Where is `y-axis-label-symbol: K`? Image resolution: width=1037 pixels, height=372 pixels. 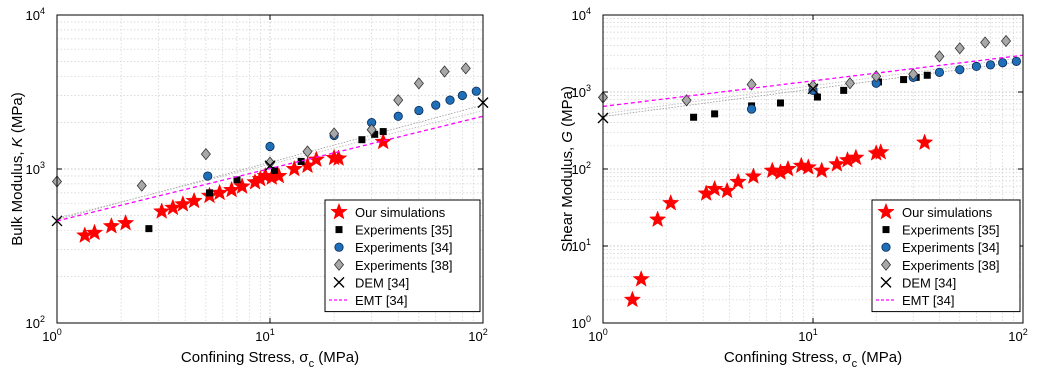
y-axis-label-symbol: K is located at coordinates (17, 141).